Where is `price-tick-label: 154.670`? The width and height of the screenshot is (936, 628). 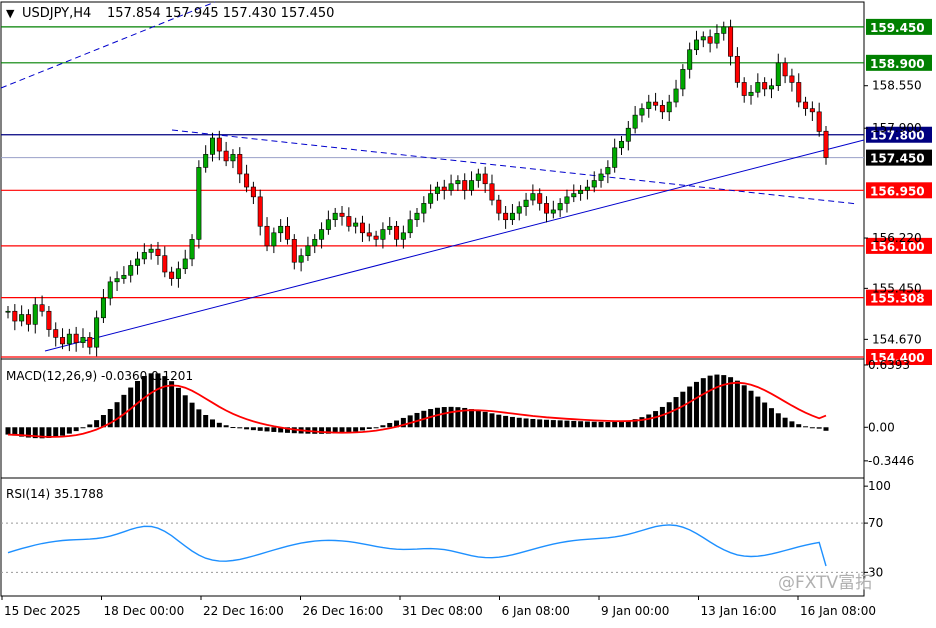
price-tick-label: 154.670 is located at coordinates (897, 339).